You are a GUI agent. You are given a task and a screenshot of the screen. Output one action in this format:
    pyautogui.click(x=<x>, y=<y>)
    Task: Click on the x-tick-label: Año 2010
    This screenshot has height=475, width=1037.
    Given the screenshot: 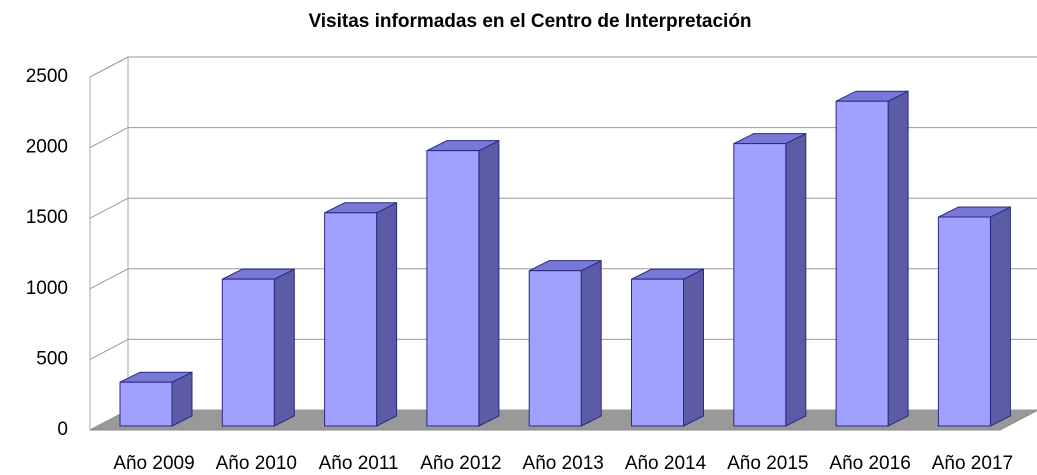 What is the action you would take?
    pyautogui.click(x=256, y=463)
    